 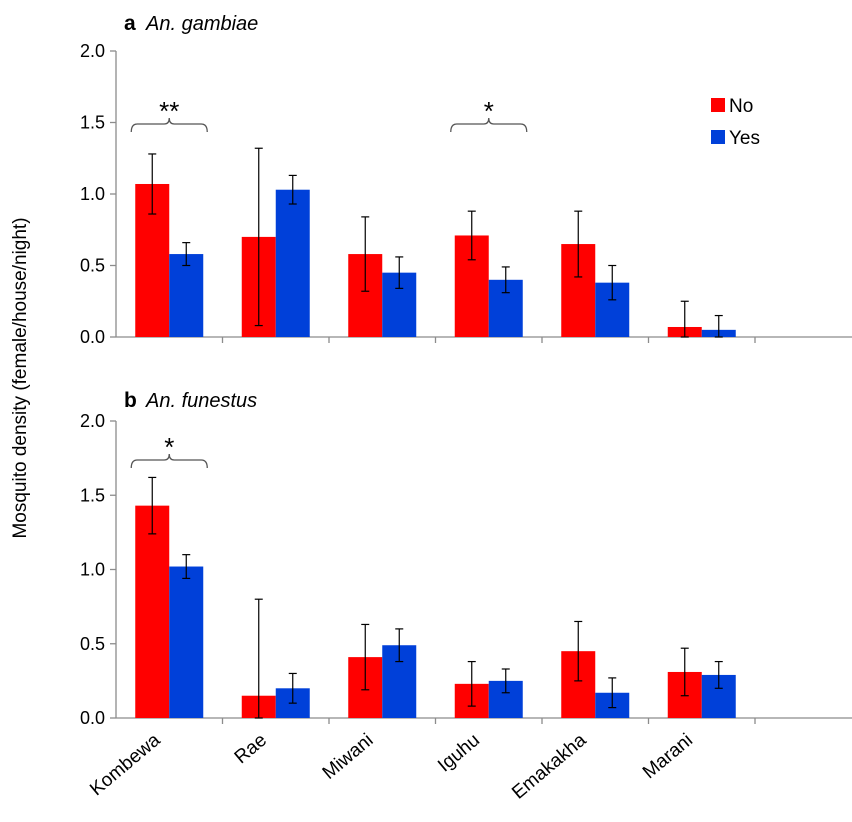 What do you see at coordinates (251, 749) in the screenshot?
I see `x-tick-label: Rae` at bounding box center [251, 749].